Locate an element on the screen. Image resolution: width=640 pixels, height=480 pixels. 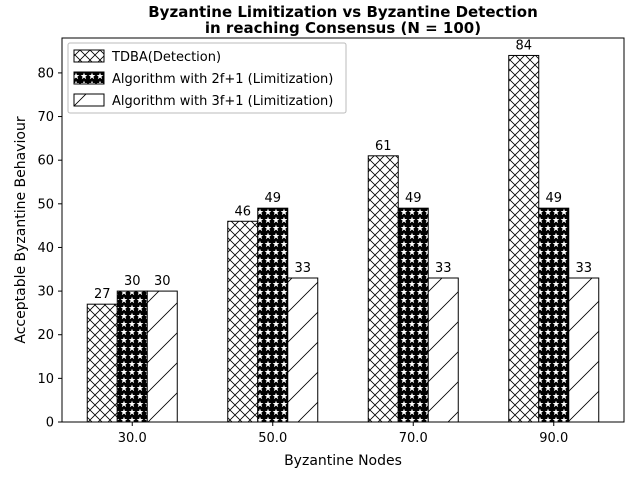
x-tick-label: 50.0 is located at coordinates (272, 438).